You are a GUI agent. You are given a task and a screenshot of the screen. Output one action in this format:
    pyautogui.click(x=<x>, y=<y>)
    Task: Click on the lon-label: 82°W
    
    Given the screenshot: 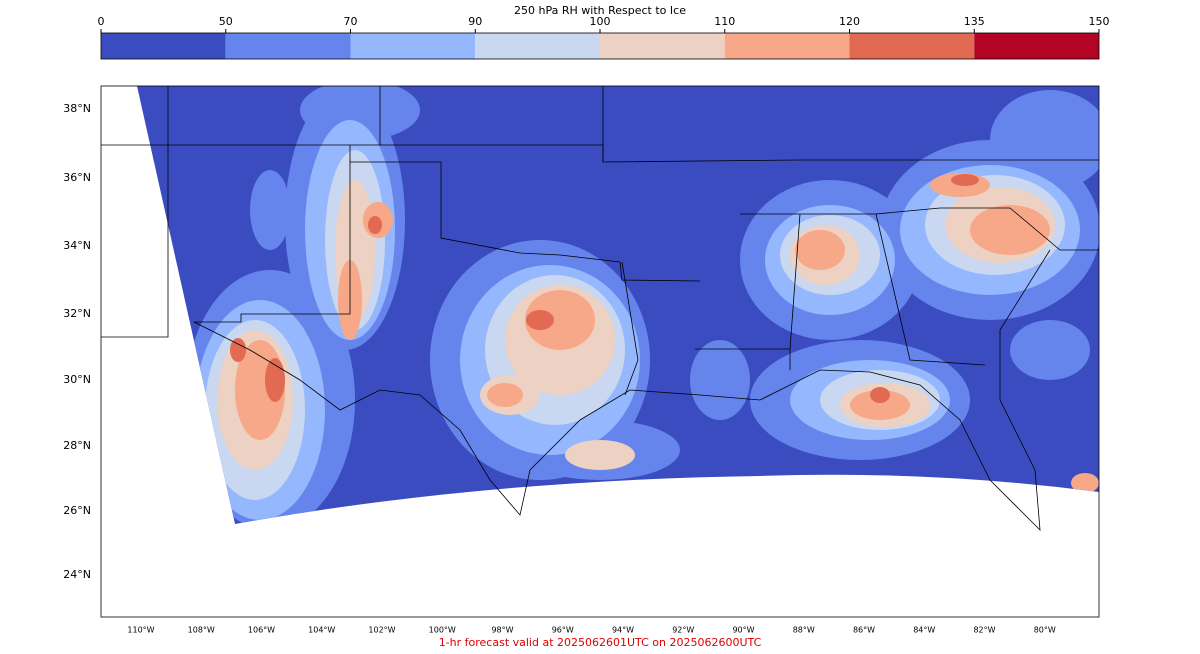 What is the action you would take?
    pyautogui.click(x=984, y=630)
    